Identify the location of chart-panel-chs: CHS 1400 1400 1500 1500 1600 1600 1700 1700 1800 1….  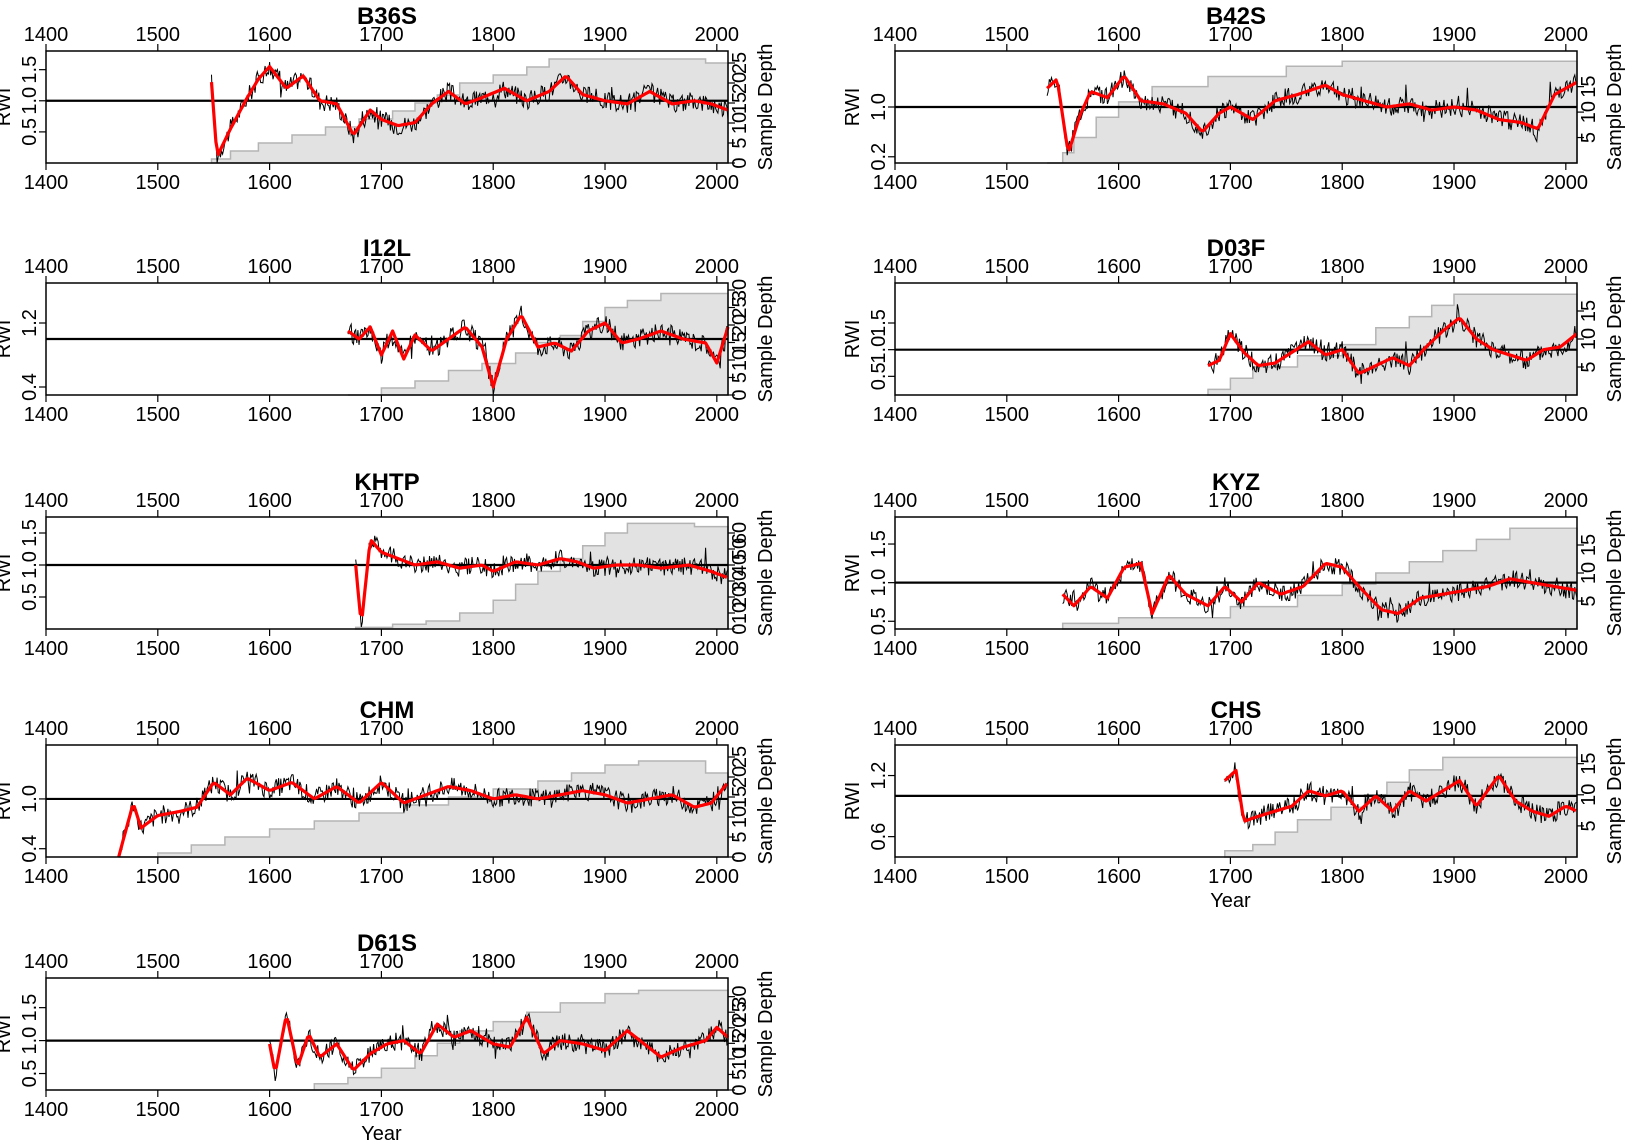
(1234, 804).